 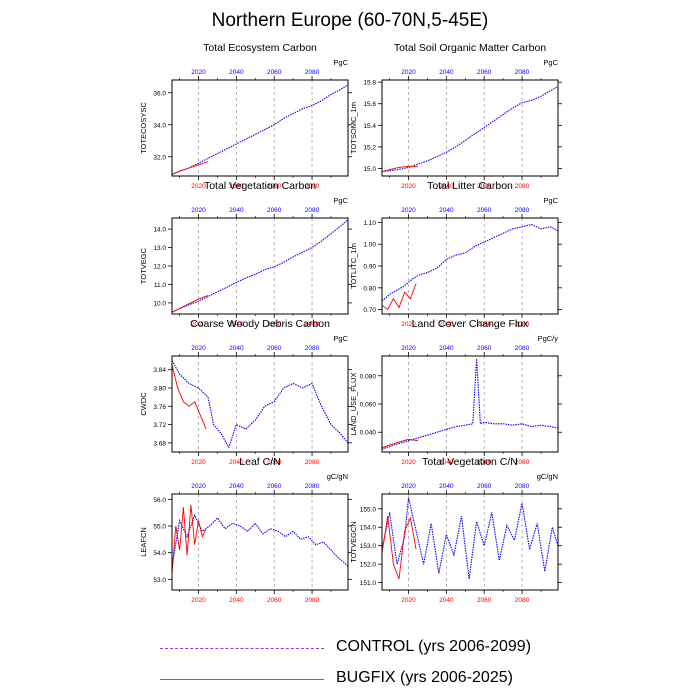 What do you see at coordinates (159, 157) in the screenshot?
I see `panel-1-ytick-label: 32.0` at bounding box center [159, 157].